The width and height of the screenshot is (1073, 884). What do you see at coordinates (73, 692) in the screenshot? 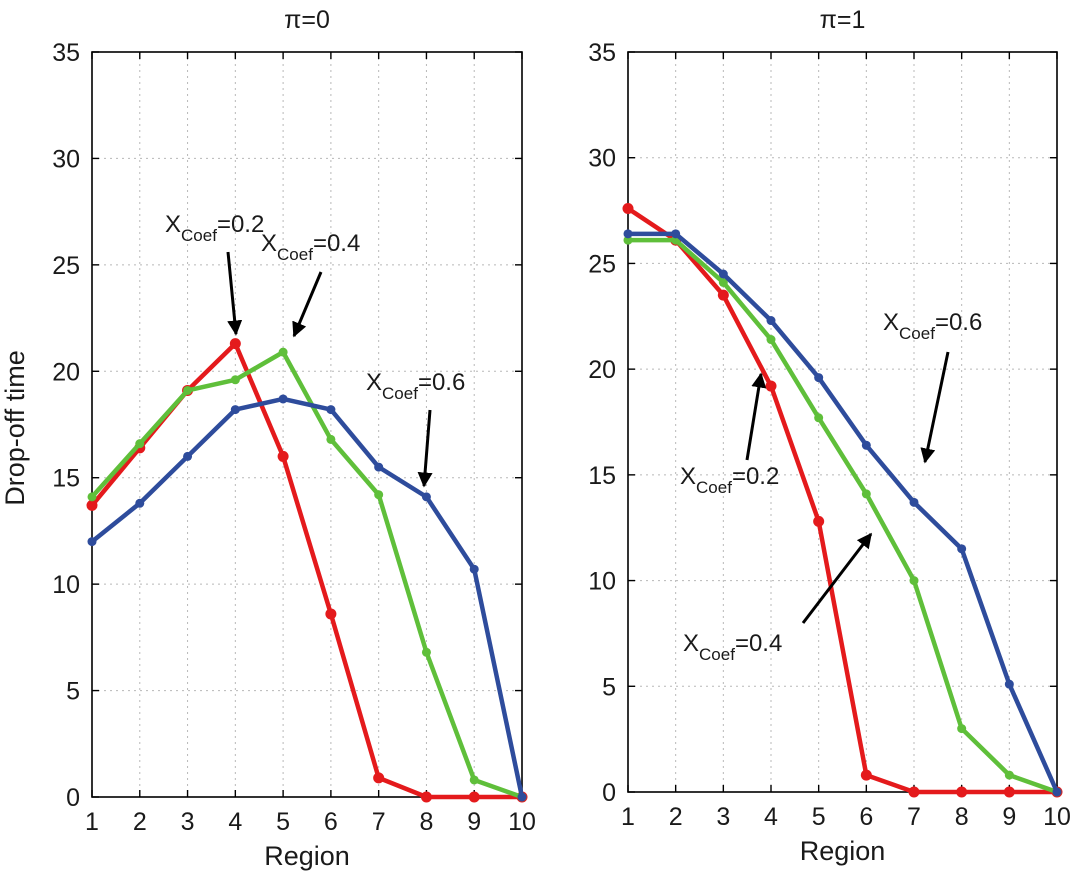
I see `y-tick-label: 5` at bounding box center [73, 692].